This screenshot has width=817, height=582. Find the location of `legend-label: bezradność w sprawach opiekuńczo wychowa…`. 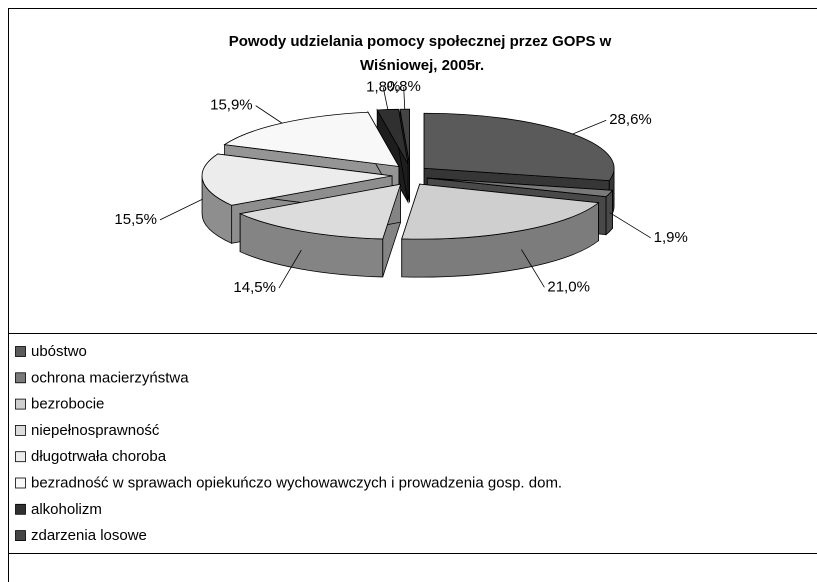

legend-label: bezradność w sprawach opiekuńczo wychowa… is located at coordinates (296, 482).